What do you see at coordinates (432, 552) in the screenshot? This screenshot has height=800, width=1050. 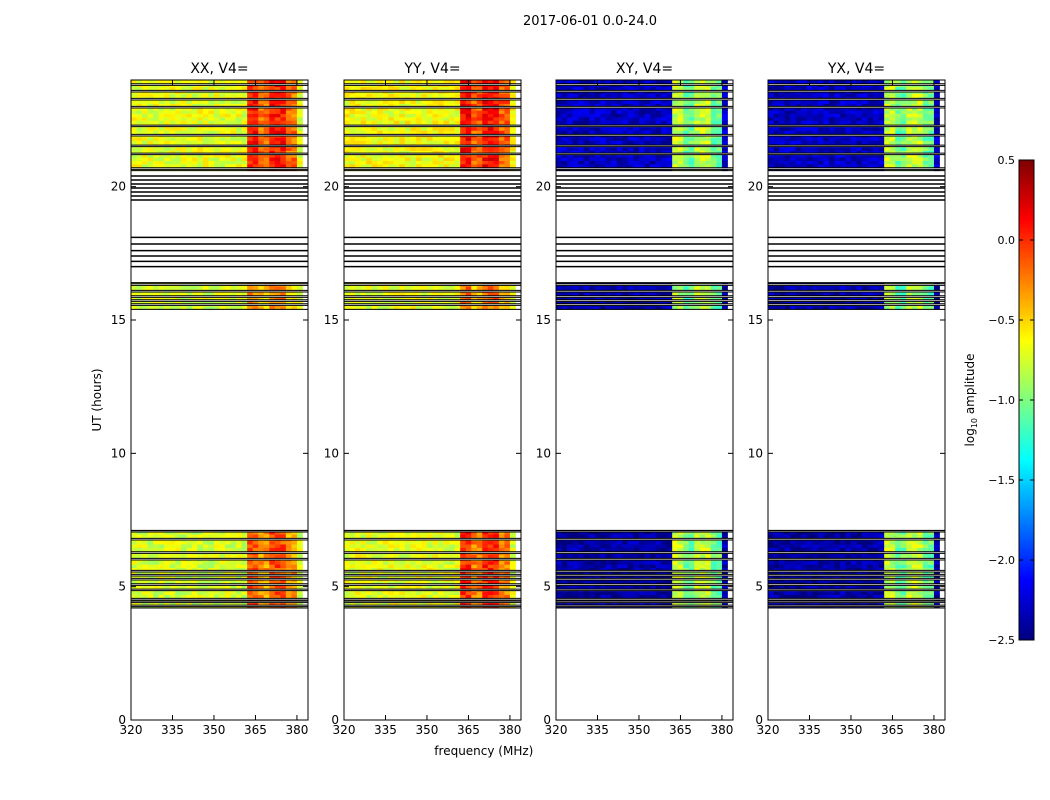 I see `flag-gap` at bounding box center [432, 552].